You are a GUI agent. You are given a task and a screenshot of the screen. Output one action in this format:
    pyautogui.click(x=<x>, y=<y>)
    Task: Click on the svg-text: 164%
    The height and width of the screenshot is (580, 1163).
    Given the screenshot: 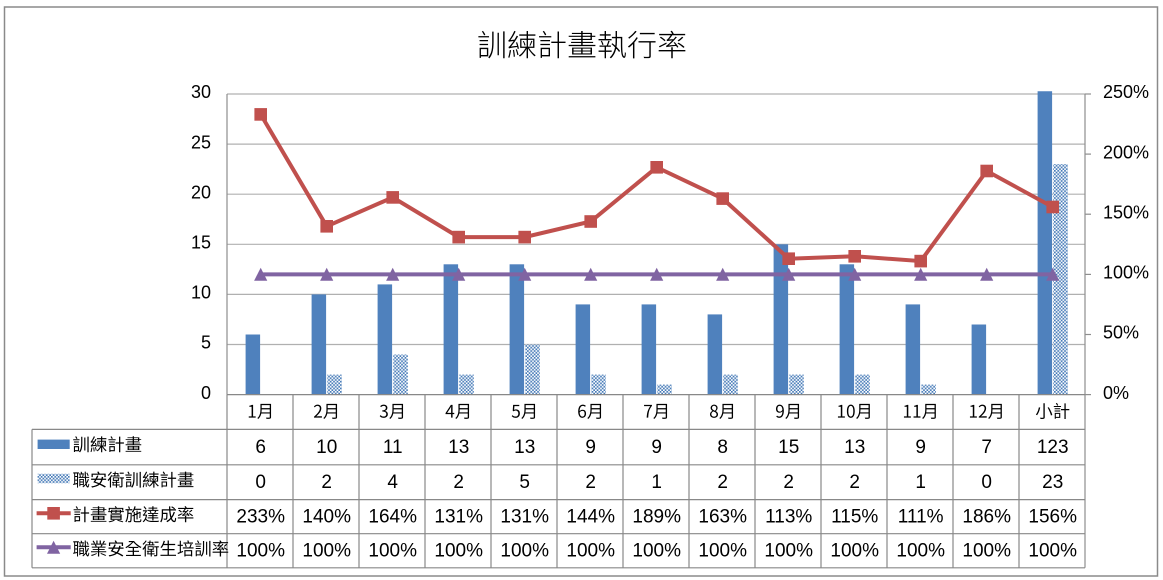 What is the action you would take?
    pyautogui.click(x=392, y=517)
    